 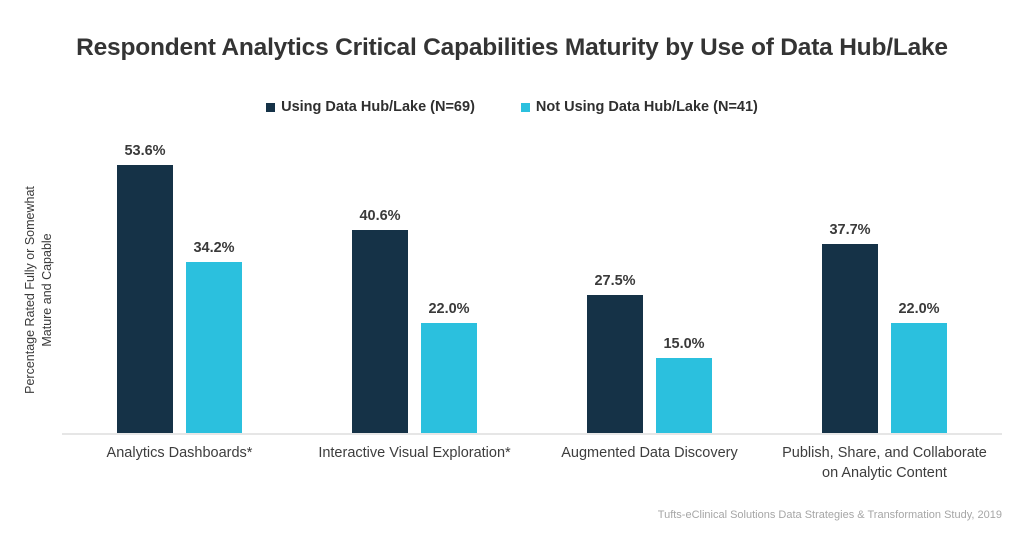 What do you see at coordinates (380, 216) in the screenshot?
I see `bar-value-label: 40.6%` at bounding box center [380, 216].